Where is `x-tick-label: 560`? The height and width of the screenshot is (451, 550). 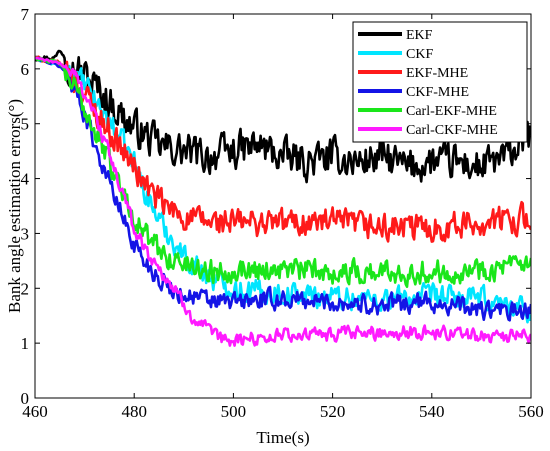
x-tick-label: 560 is located at coordinates (531, 411).